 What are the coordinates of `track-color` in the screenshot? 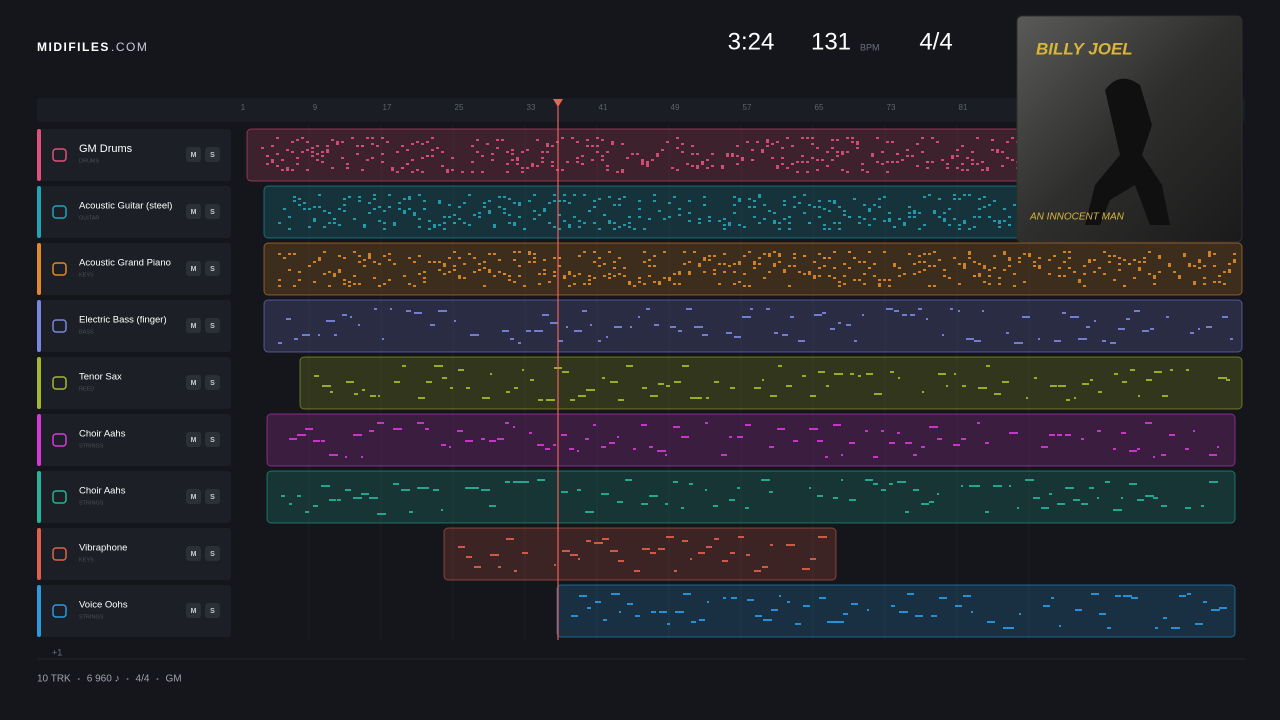 It's located at (39, 554).